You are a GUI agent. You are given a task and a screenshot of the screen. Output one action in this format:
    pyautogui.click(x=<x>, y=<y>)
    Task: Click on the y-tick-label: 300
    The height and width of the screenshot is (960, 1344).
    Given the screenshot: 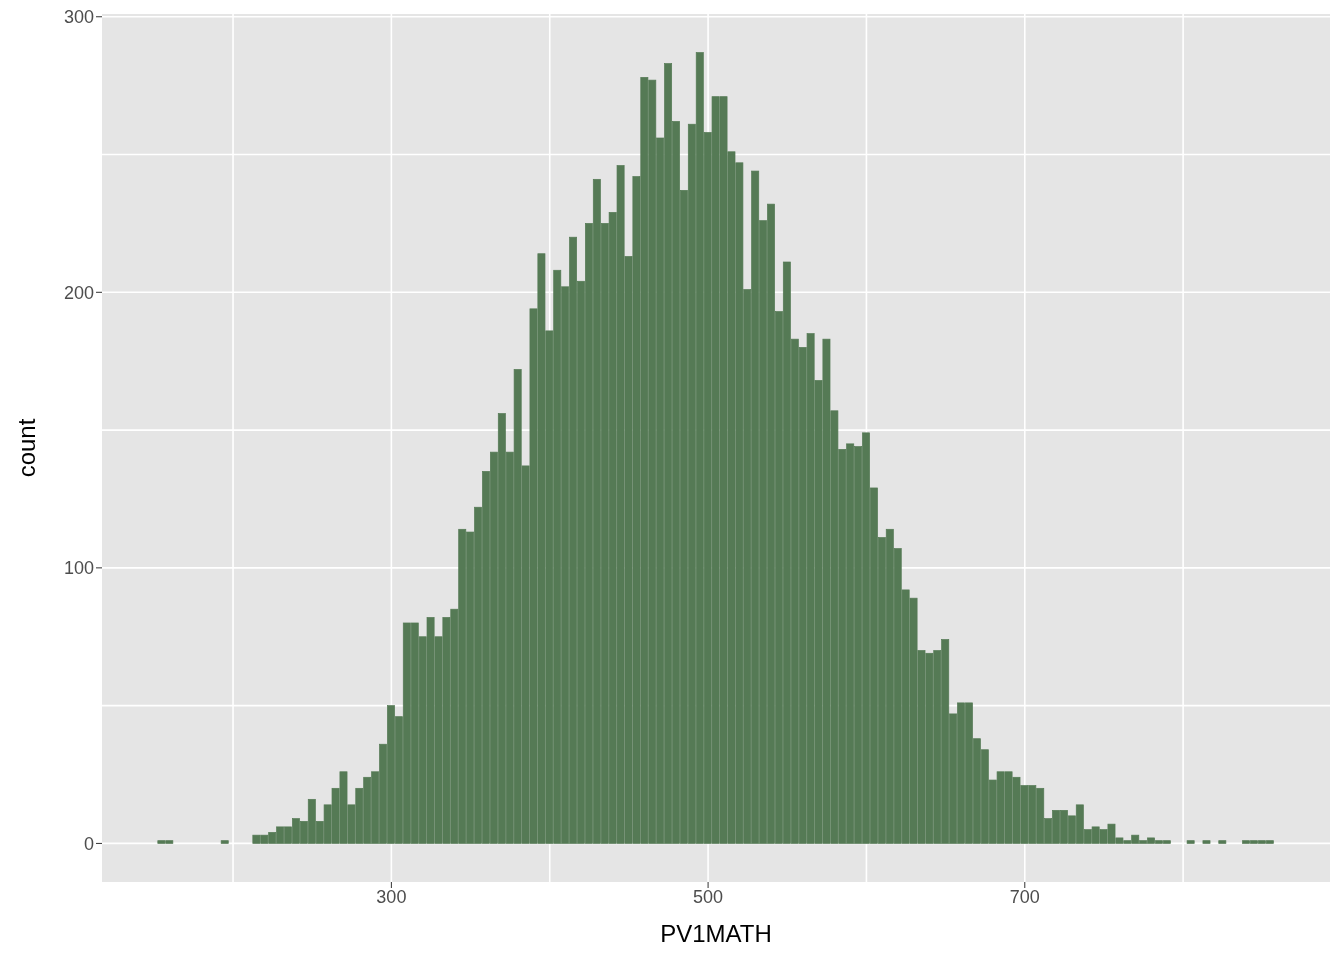 What is the action you would take?
    pyautogui.click(x=78, y=17)
    